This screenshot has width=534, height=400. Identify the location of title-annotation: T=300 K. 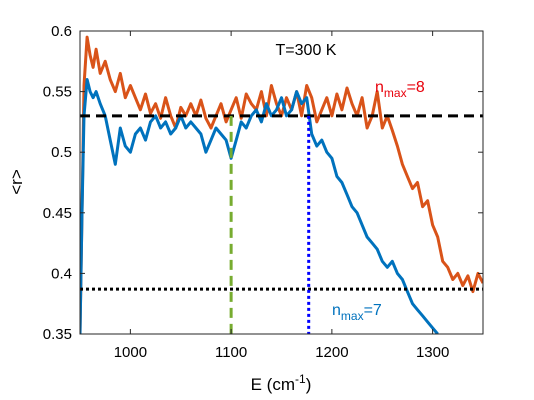
(306, 50).